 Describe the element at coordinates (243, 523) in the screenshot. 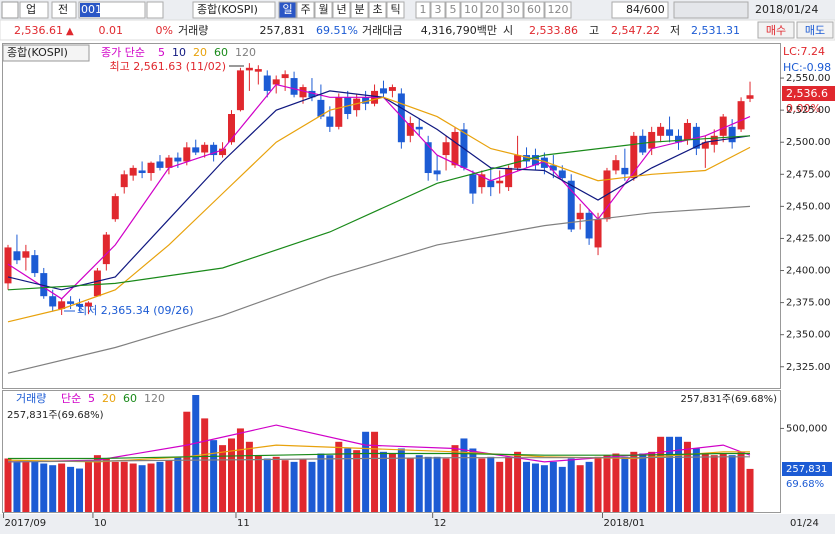

I see `x-tick-label: 11` at that location.